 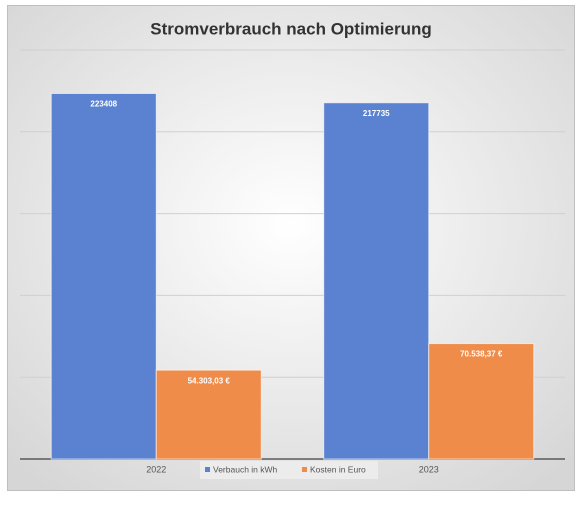 I want to click on legend-box, so click(x=289, y=470).